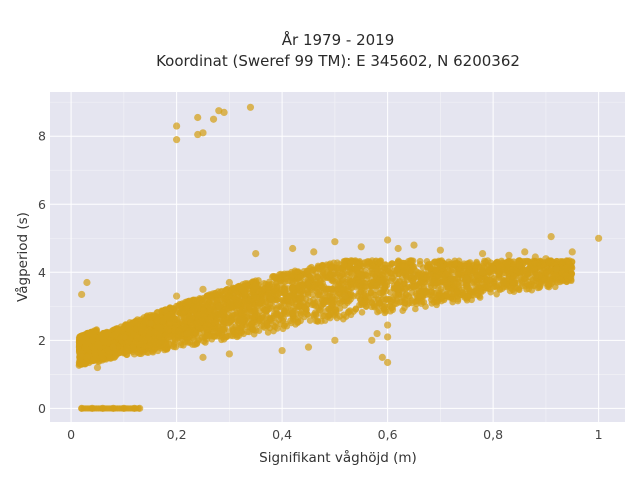 The height and width of the screenshot is (480, 640). What do you see at coordinates (42, 272) in the screenshot?
I see `y-tick-labels: 0 2 4 6 8` at bounding box center [42, 272].